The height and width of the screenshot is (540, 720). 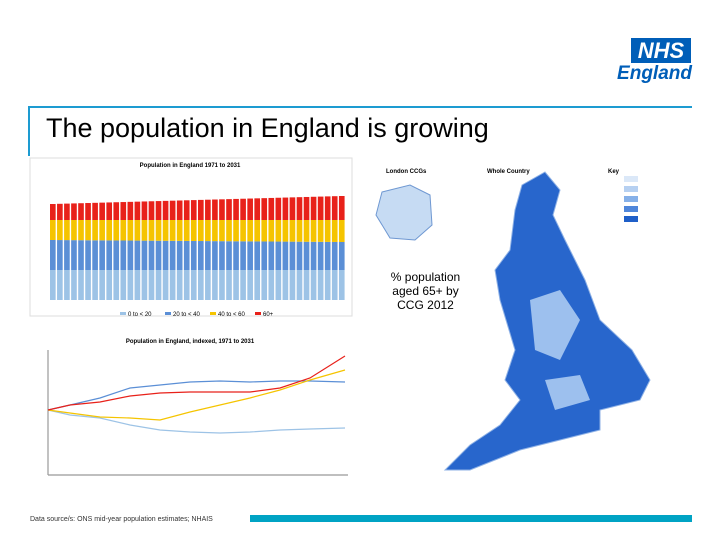 What do you see at coordinates (406, 172) in the screenshot?
I see `map-panel-label: London CCGs` at bounding box center [406, 172].